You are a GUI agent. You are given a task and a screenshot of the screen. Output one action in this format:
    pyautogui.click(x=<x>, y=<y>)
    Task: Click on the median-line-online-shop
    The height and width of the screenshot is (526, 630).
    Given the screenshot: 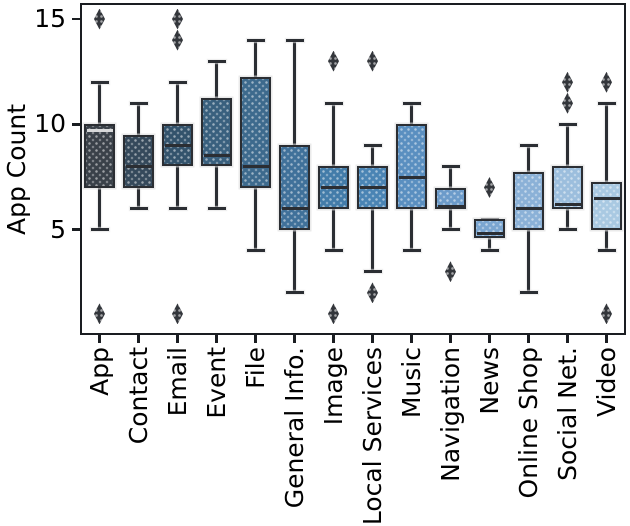 What is the action you would take?
    pyautogui.click(x=528, y=209)
    